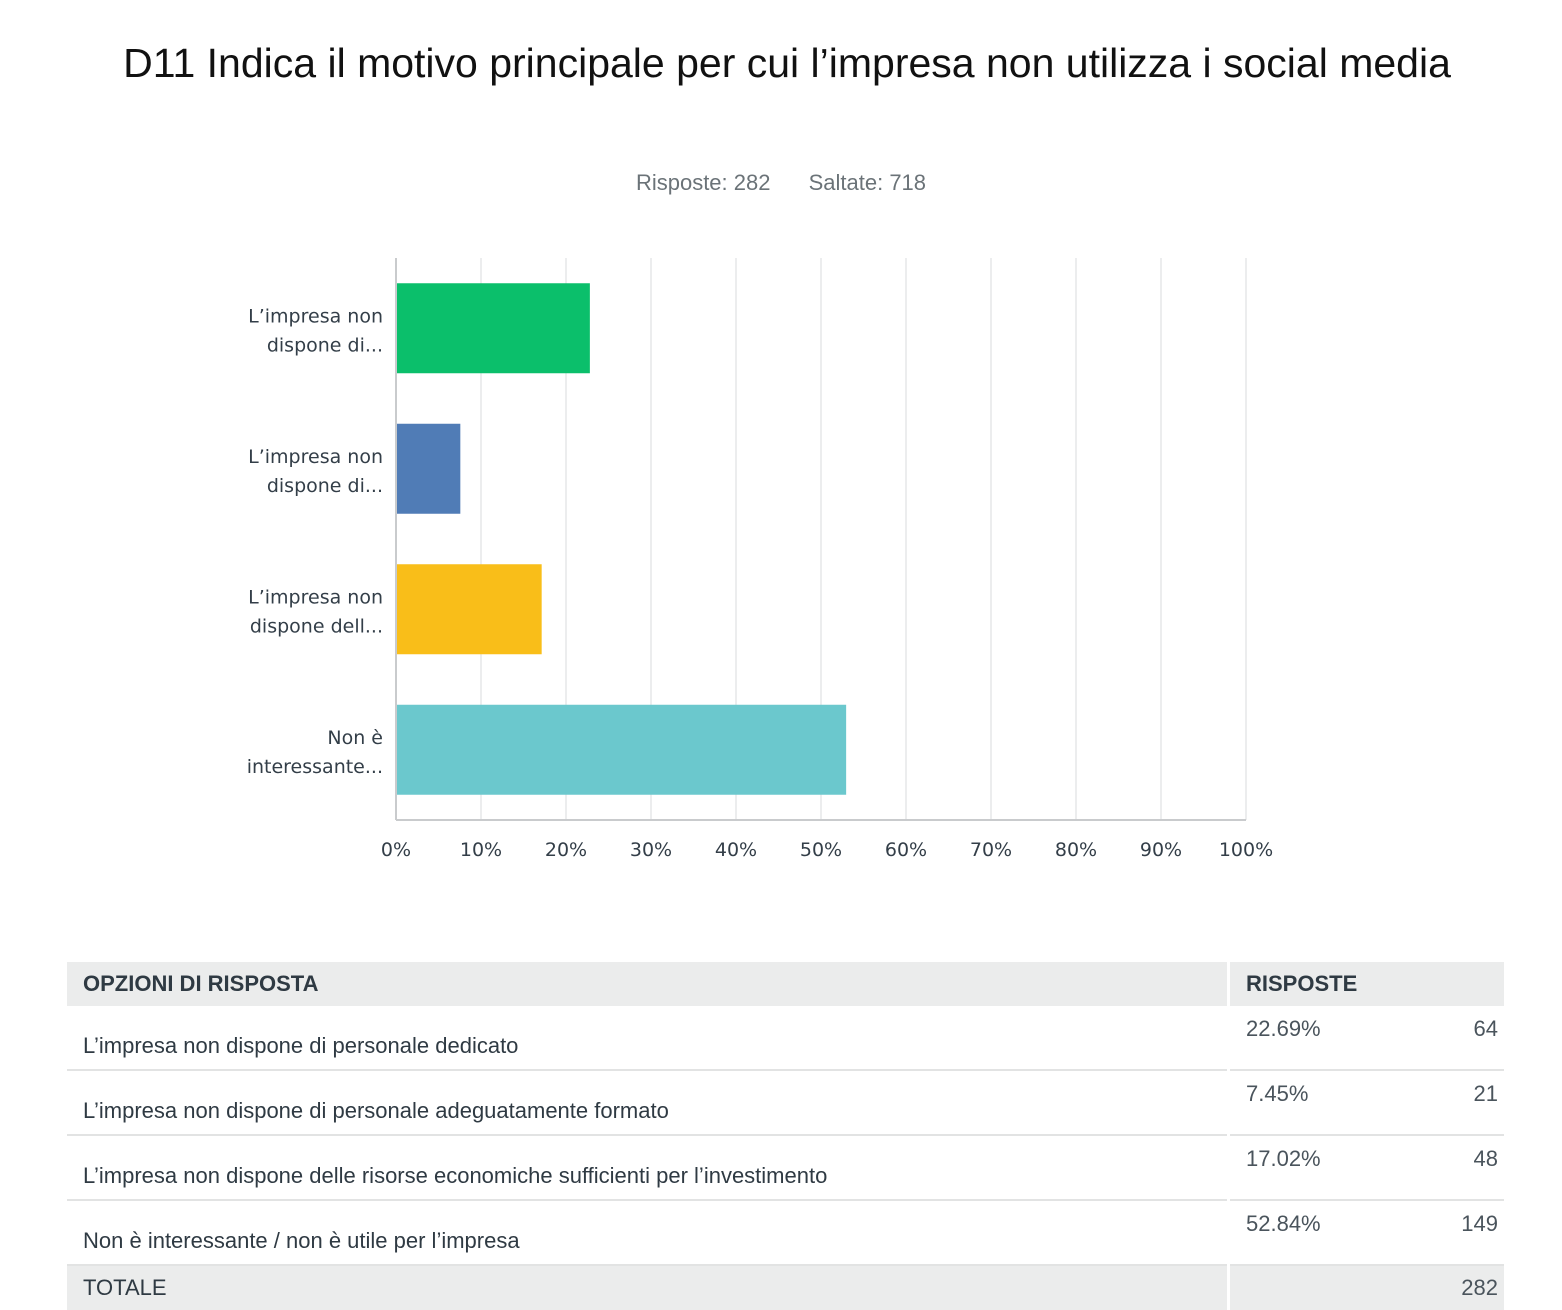 Image resolution: width=1562 pixels, height=1310 pixels. Describe the element at coordinates (1458, 1233) in the screenshot. I see `row-count: 149` at that location.